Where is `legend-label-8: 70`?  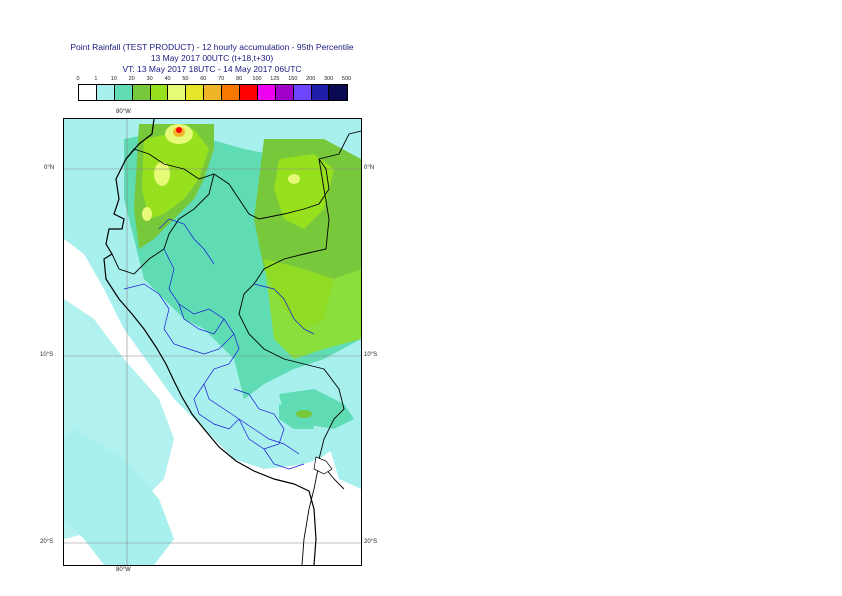
legend-label-8: 70 is located at coordinates (221, 79).